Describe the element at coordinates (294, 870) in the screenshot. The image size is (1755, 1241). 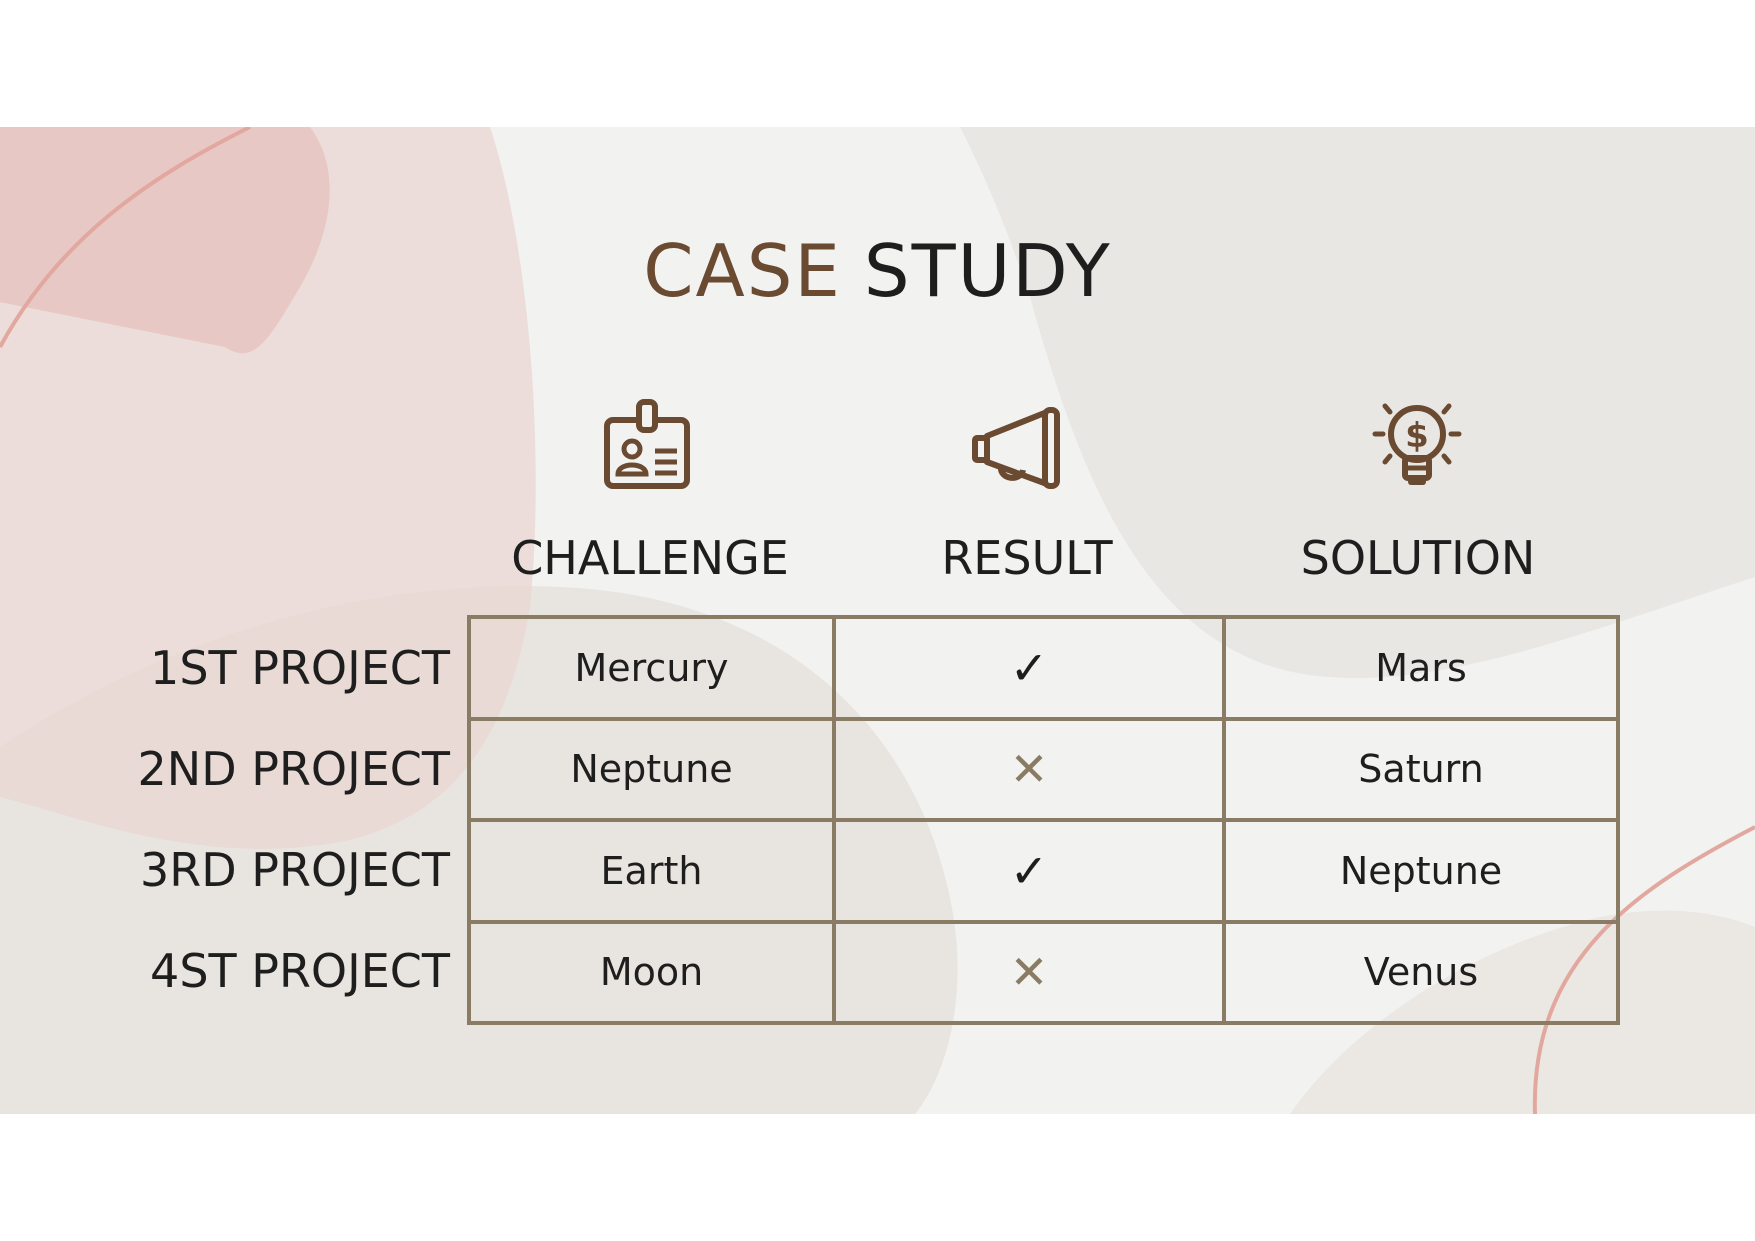
I see `row-label-3: 3RD PROJECT` at that location.